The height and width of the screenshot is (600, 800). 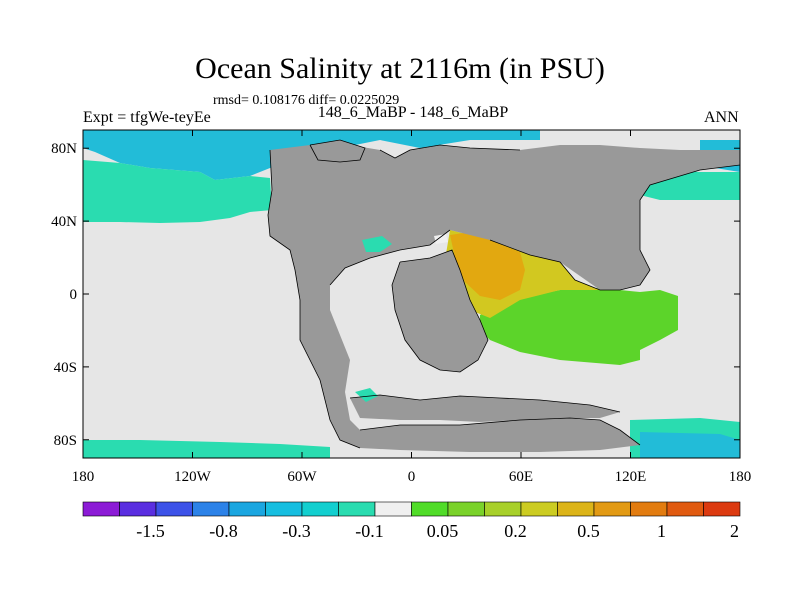 What do you see at coordinates (296, 531) in the screenshot?
I see `colorbar-label: -0.3` at bounding box center [296, 531].